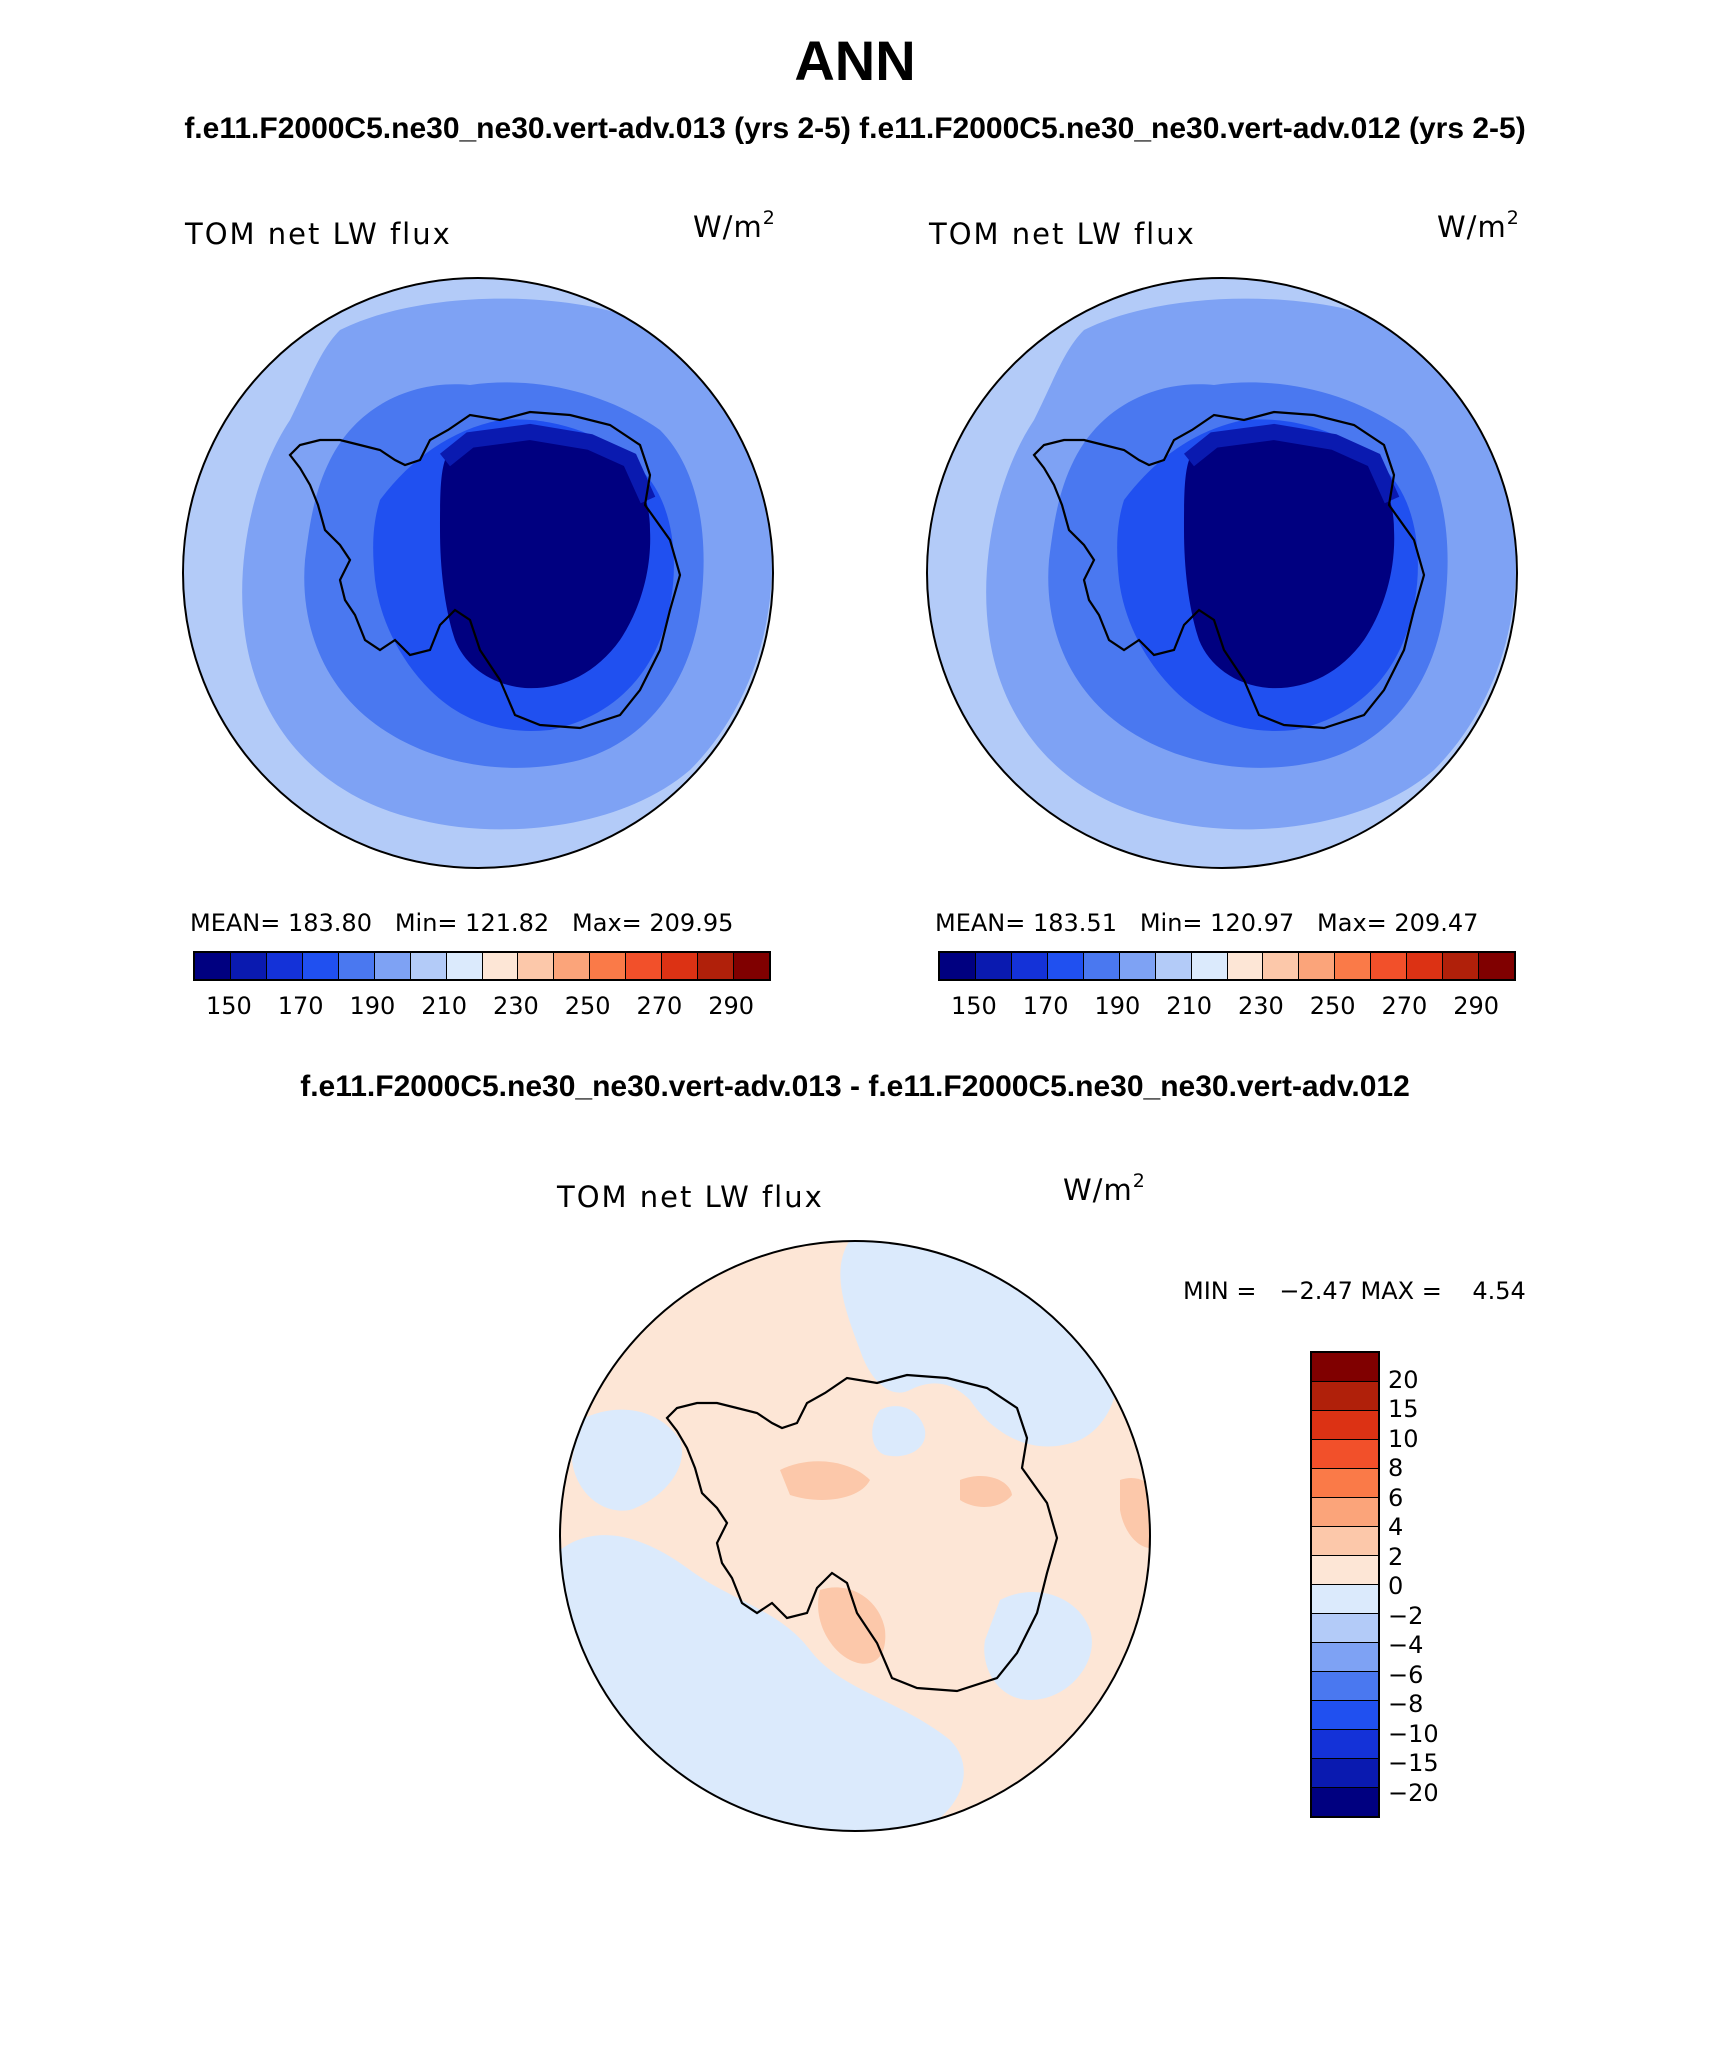 The width and height of the screenshot is (1710, 2061). Describe the element at coordinates (1406, 1674) in the screenshot. I see `colorbar-tick-label: −6` at that location.